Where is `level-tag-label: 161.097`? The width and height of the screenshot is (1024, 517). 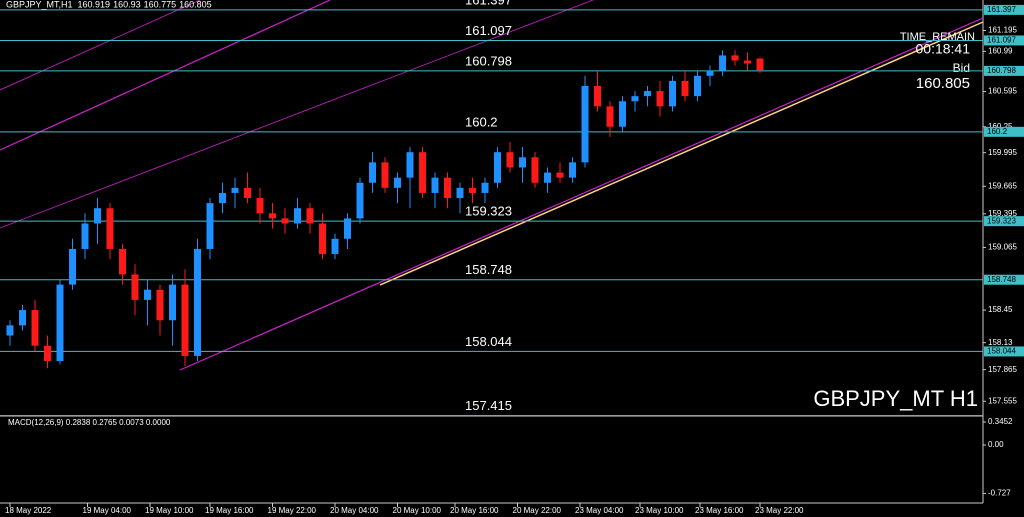
level-tag-label: 161.097 is located at coordinates (1001, 40).